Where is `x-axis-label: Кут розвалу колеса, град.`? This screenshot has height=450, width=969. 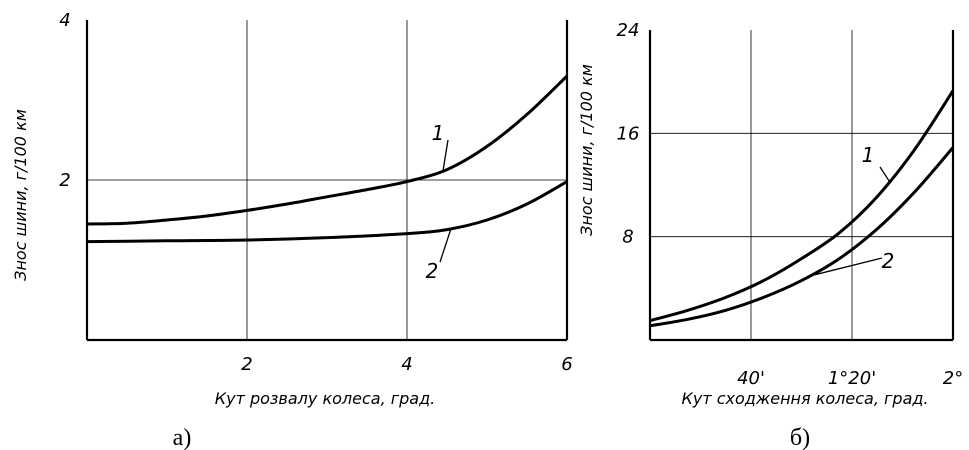
x-axis-label: Кут розвалу колеса, град. is located at coordinates (325, 398).